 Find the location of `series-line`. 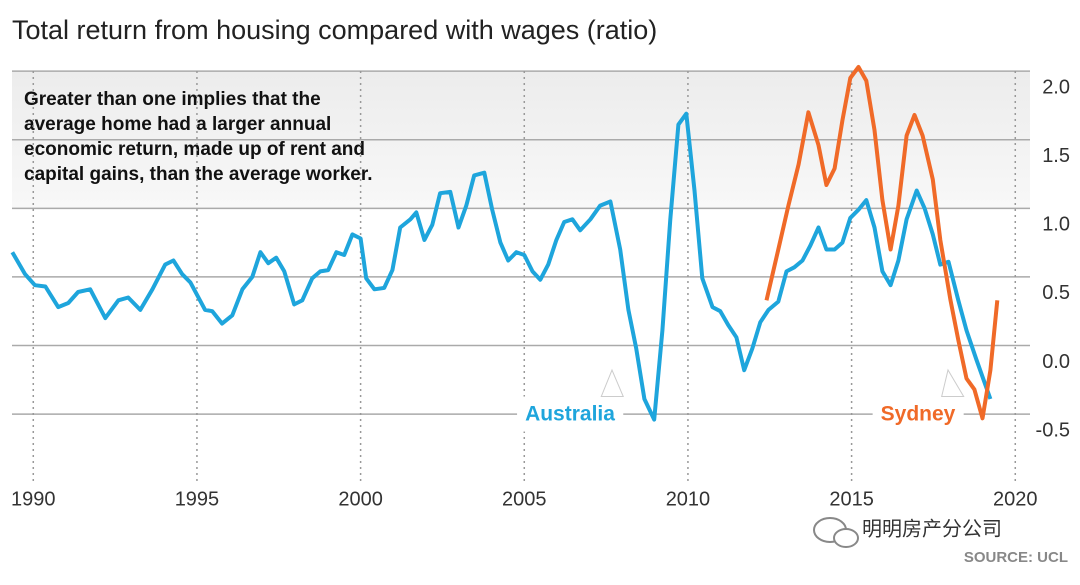

series-line is located at coordinates (882, 243).